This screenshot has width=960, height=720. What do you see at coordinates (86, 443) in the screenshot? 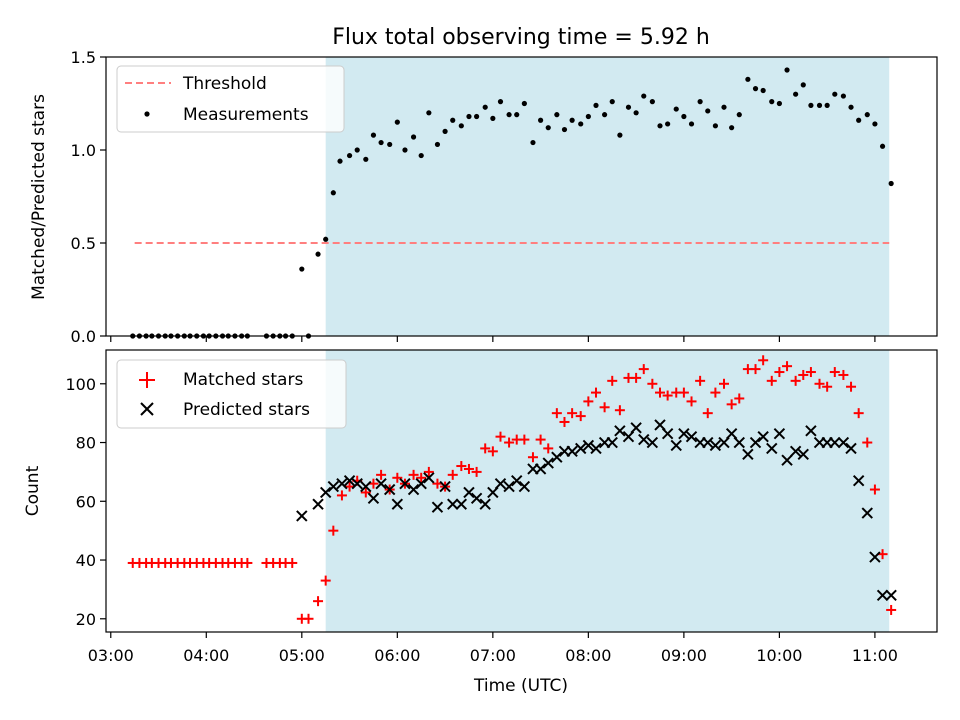
I see `bottom-y-tick-label: 80` at bounding box center [86, 443].